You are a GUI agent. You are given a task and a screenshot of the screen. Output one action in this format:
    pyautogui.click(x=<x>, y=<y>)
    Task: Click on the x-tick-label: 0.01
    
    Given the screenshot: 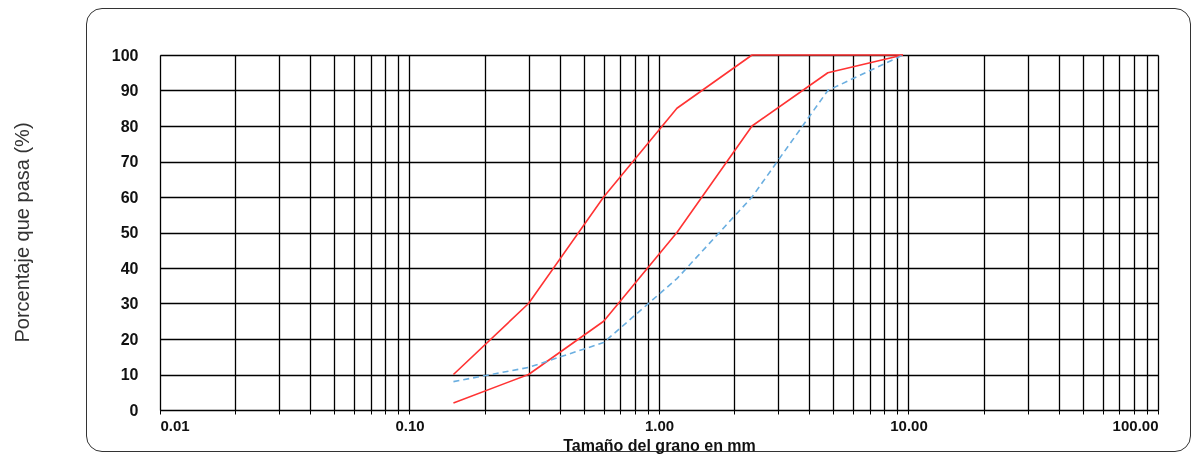 What is the action you would take?
    pyautogui.click(x=175, y=425)
    